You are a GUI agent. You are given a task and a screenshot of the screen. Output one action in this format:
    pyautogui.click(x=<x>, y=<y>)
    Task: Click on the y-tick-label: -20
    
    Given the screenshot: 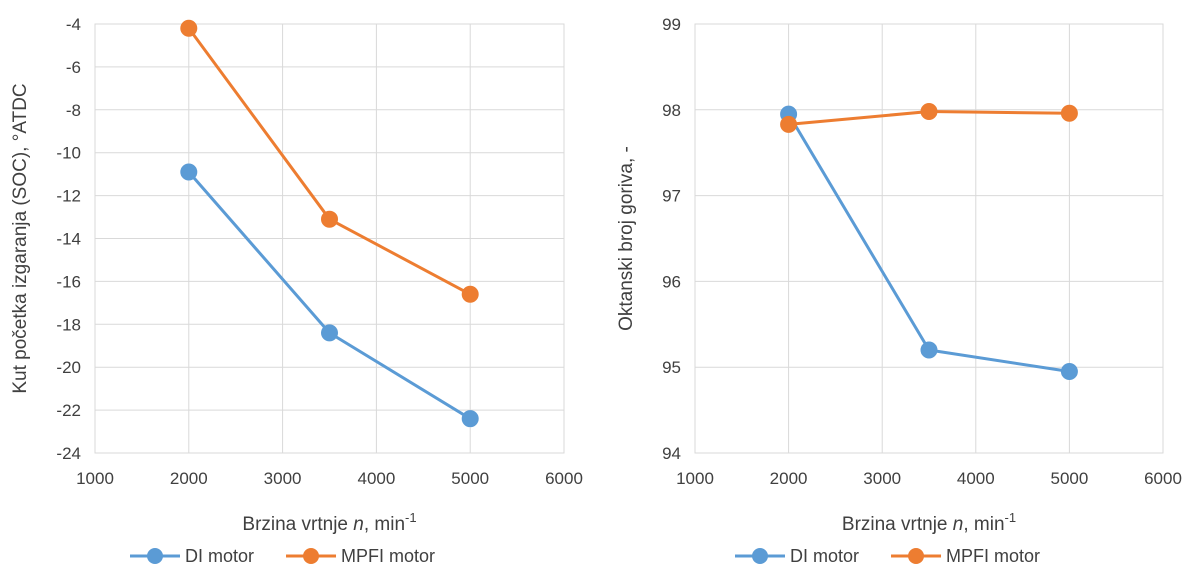 What is the action you would take?
    pyautogui.click(x=68, y=367)
    